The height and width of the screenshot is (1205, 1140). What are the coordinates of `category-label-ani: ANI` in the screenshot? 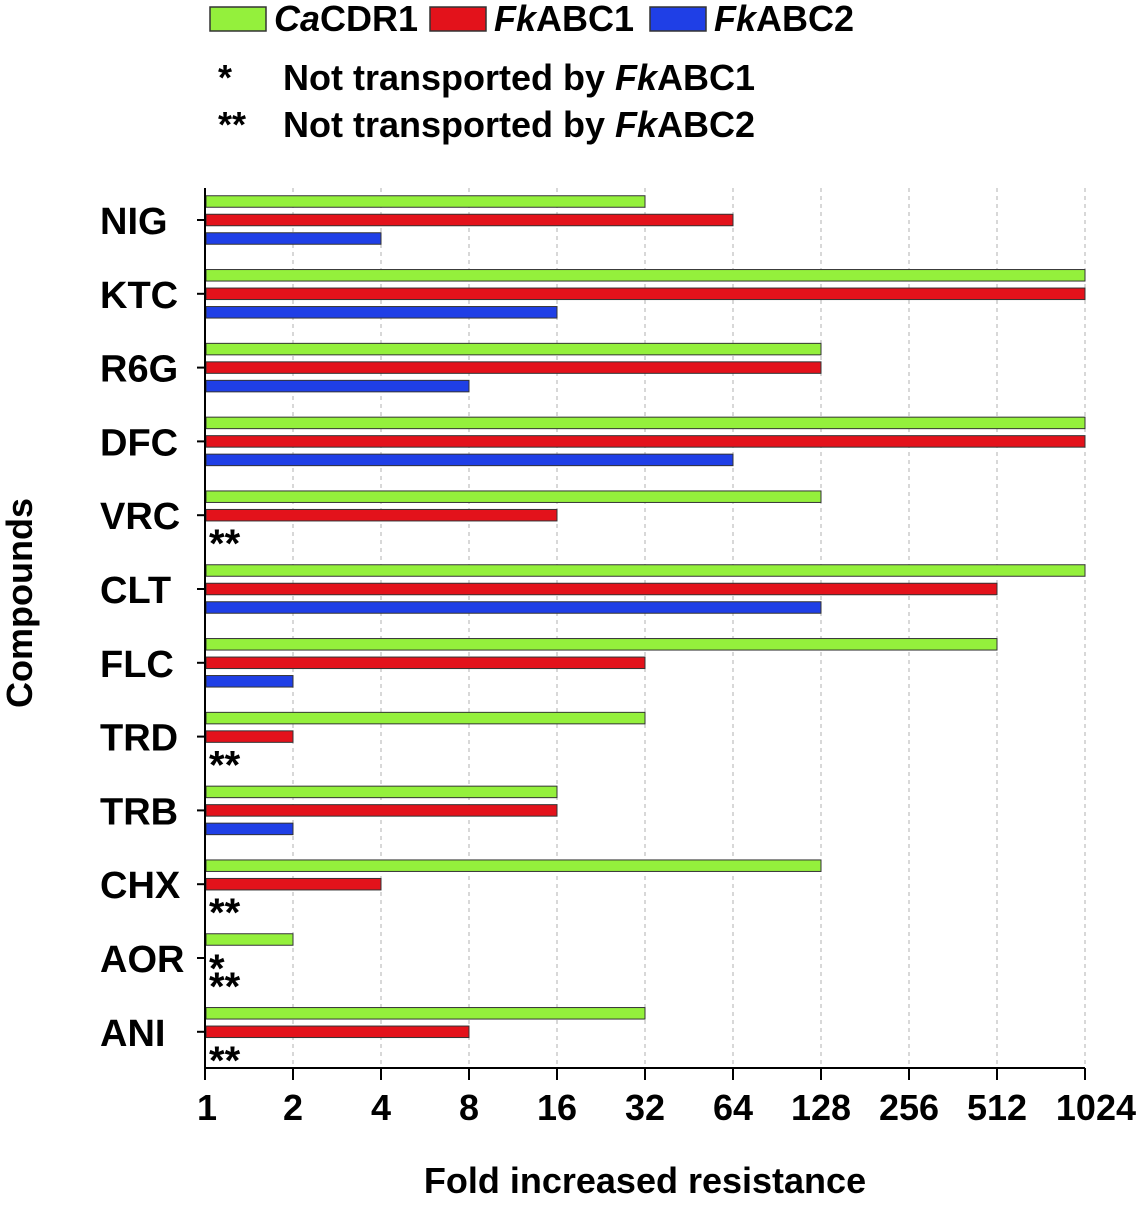 It's located at (132, 1034).